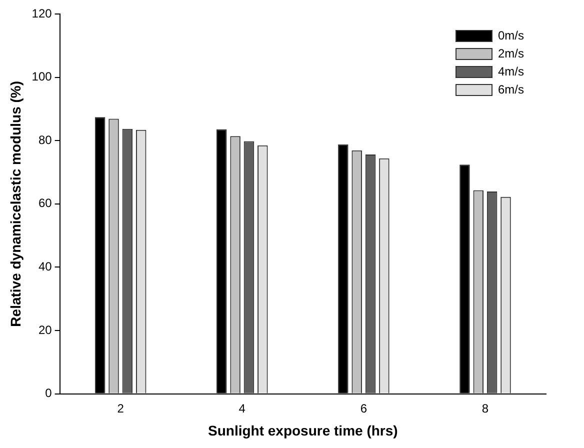 This screenshot has height=448, width=584. What do you see at coordinates (45, 203) in the screenshot?
I see `y-tick-label: 60` at bounding box center [45, 203].